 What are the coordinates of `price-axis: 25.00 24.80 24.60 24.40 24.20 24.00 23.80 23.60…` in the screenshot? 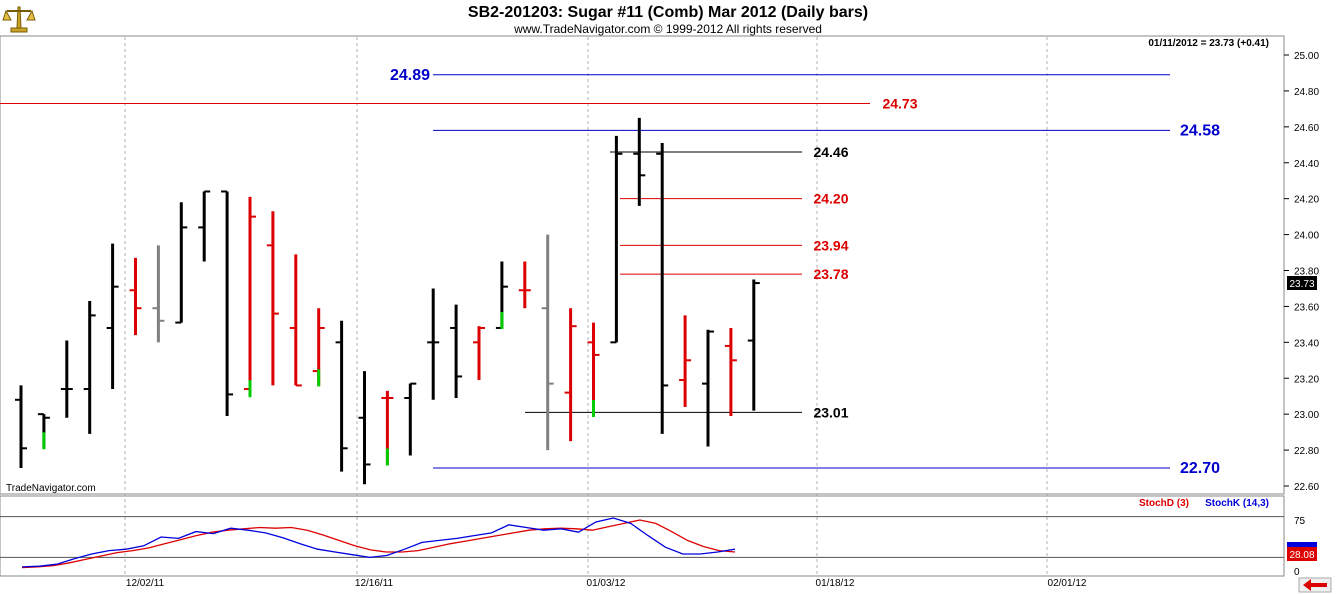 It's located at (1301, 272).